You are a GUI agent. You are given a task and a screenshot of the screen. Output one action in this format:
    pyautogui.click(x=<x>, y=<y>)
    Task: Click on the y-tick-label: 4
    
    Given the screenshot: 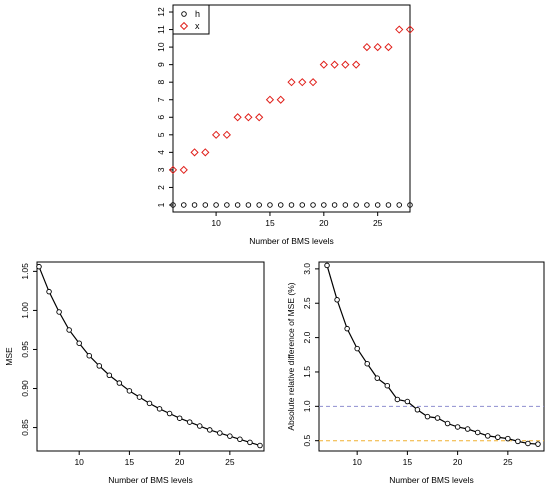 What is the action you would take?
    pyautogui.click(x=161, y=152)
    